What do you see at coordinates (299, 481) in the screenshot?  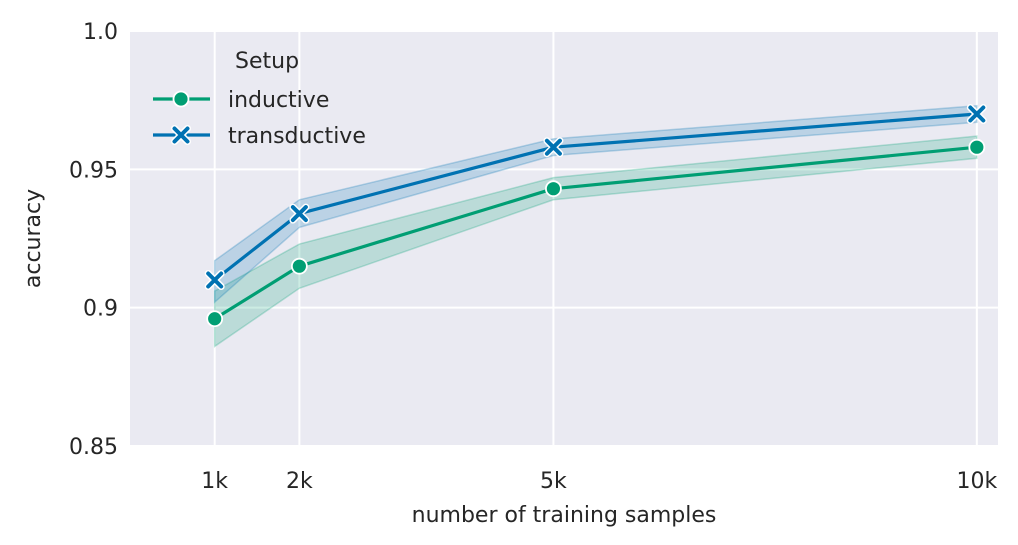 I see `x-tick-label: 2k` at bounding box center [299, 481].